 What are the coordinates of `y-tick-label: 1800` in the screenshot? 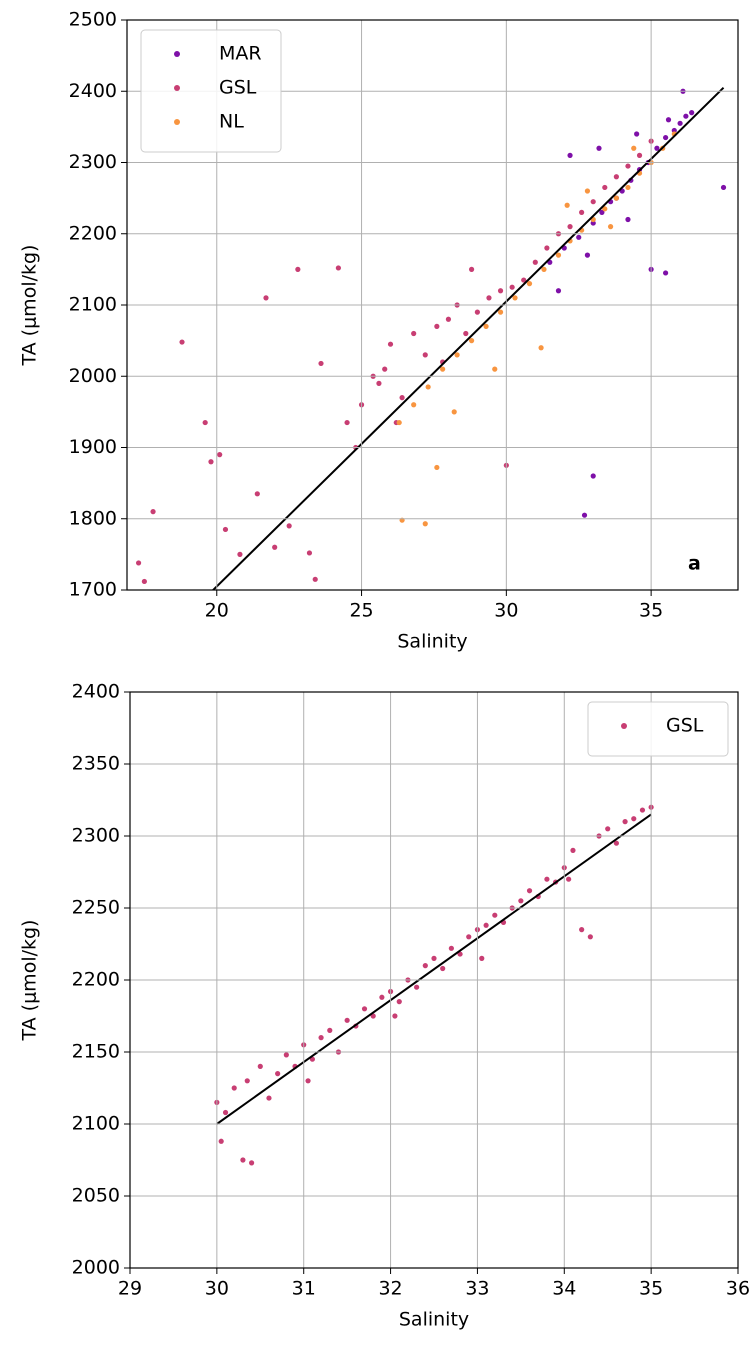 It's located at (93, 518).